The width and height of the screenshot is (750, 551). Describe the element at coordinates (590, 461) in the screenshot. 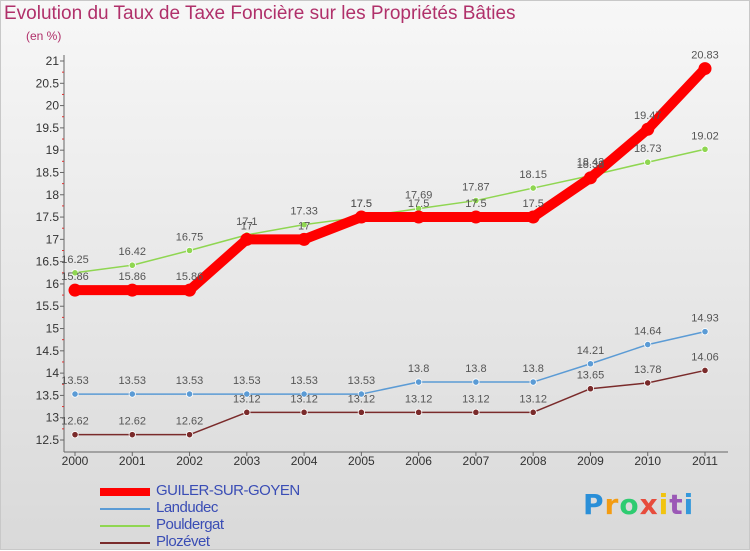

I see `x-tick-label: 2009` at that location.